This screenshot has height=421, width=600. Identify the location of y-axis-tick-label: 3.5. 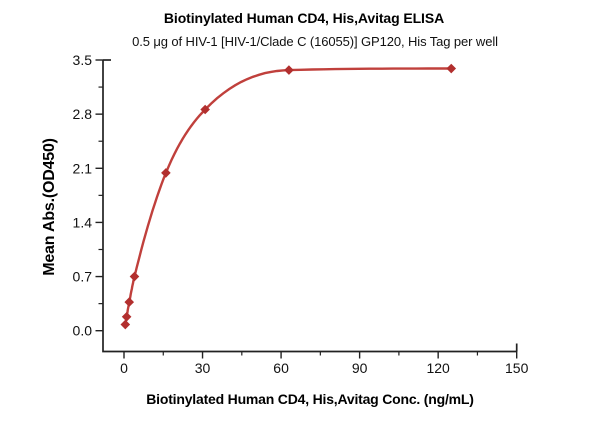
(83, 60).